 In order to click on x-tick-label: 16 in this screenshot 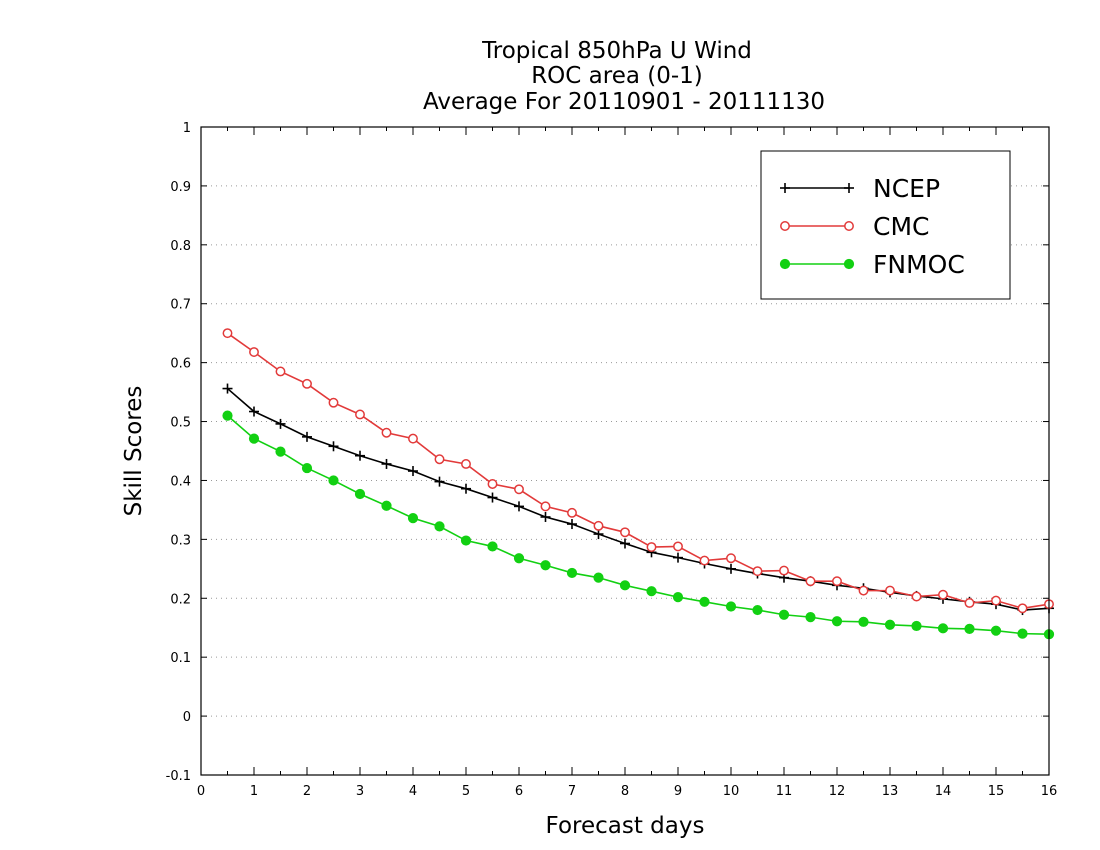, I will do `click(1049, 791)`.